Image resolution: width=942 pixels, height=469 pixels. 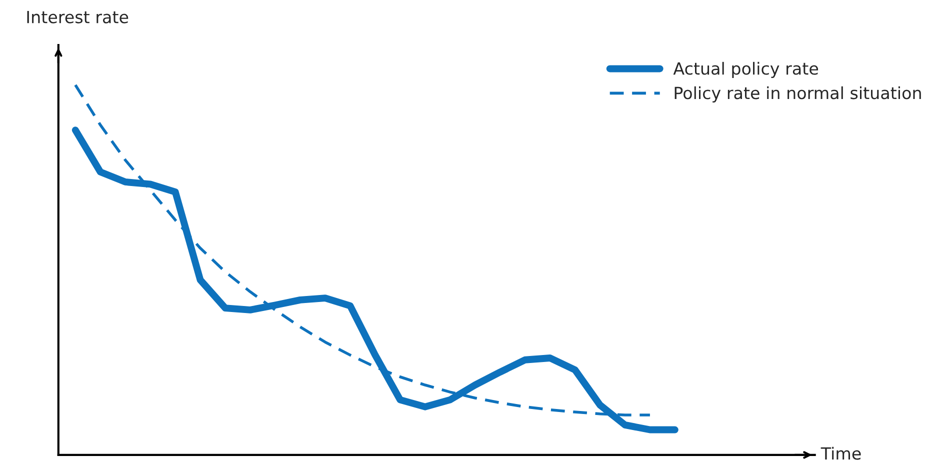 What do you see at coordinates (840, 453) in the screenshot?
I see `text: Time` at bounding box center [840, 453].